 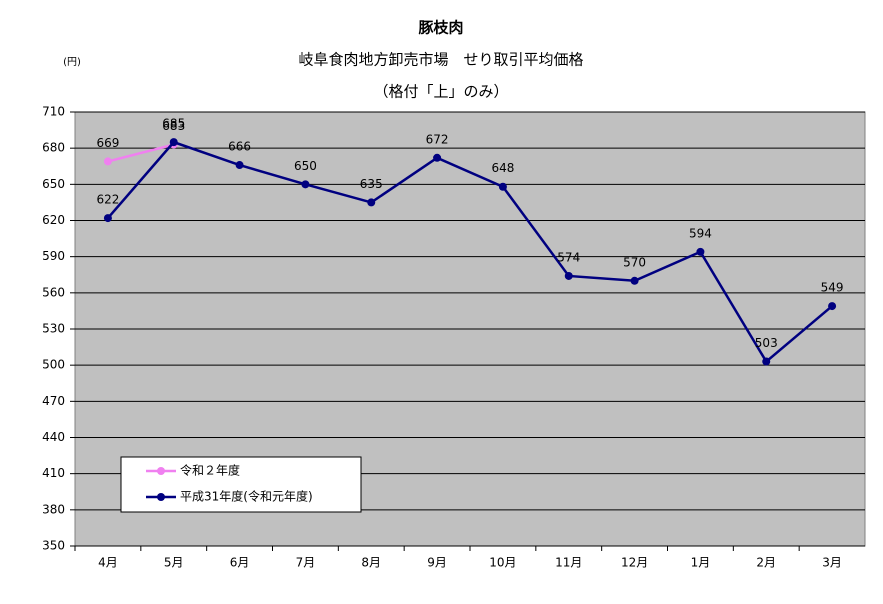 I want to click on legend-label: 令和２年度, so click(x=210, y=470).